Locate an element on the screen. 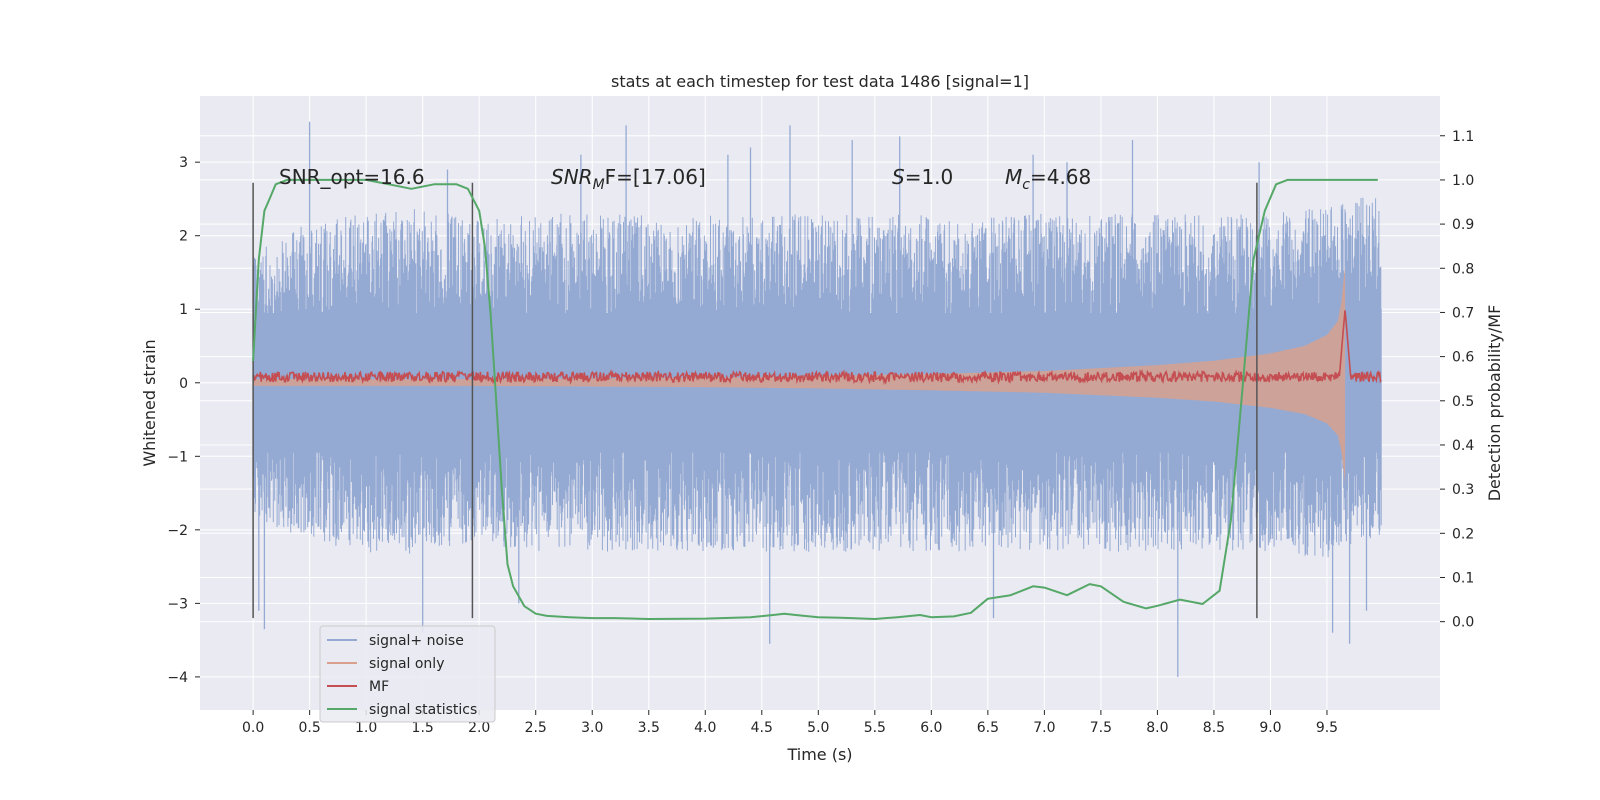 Image resolution: width=1600 pixels, height=800 pixels. y-axis-label: Whitened strain is located at coordinates (149, 402).